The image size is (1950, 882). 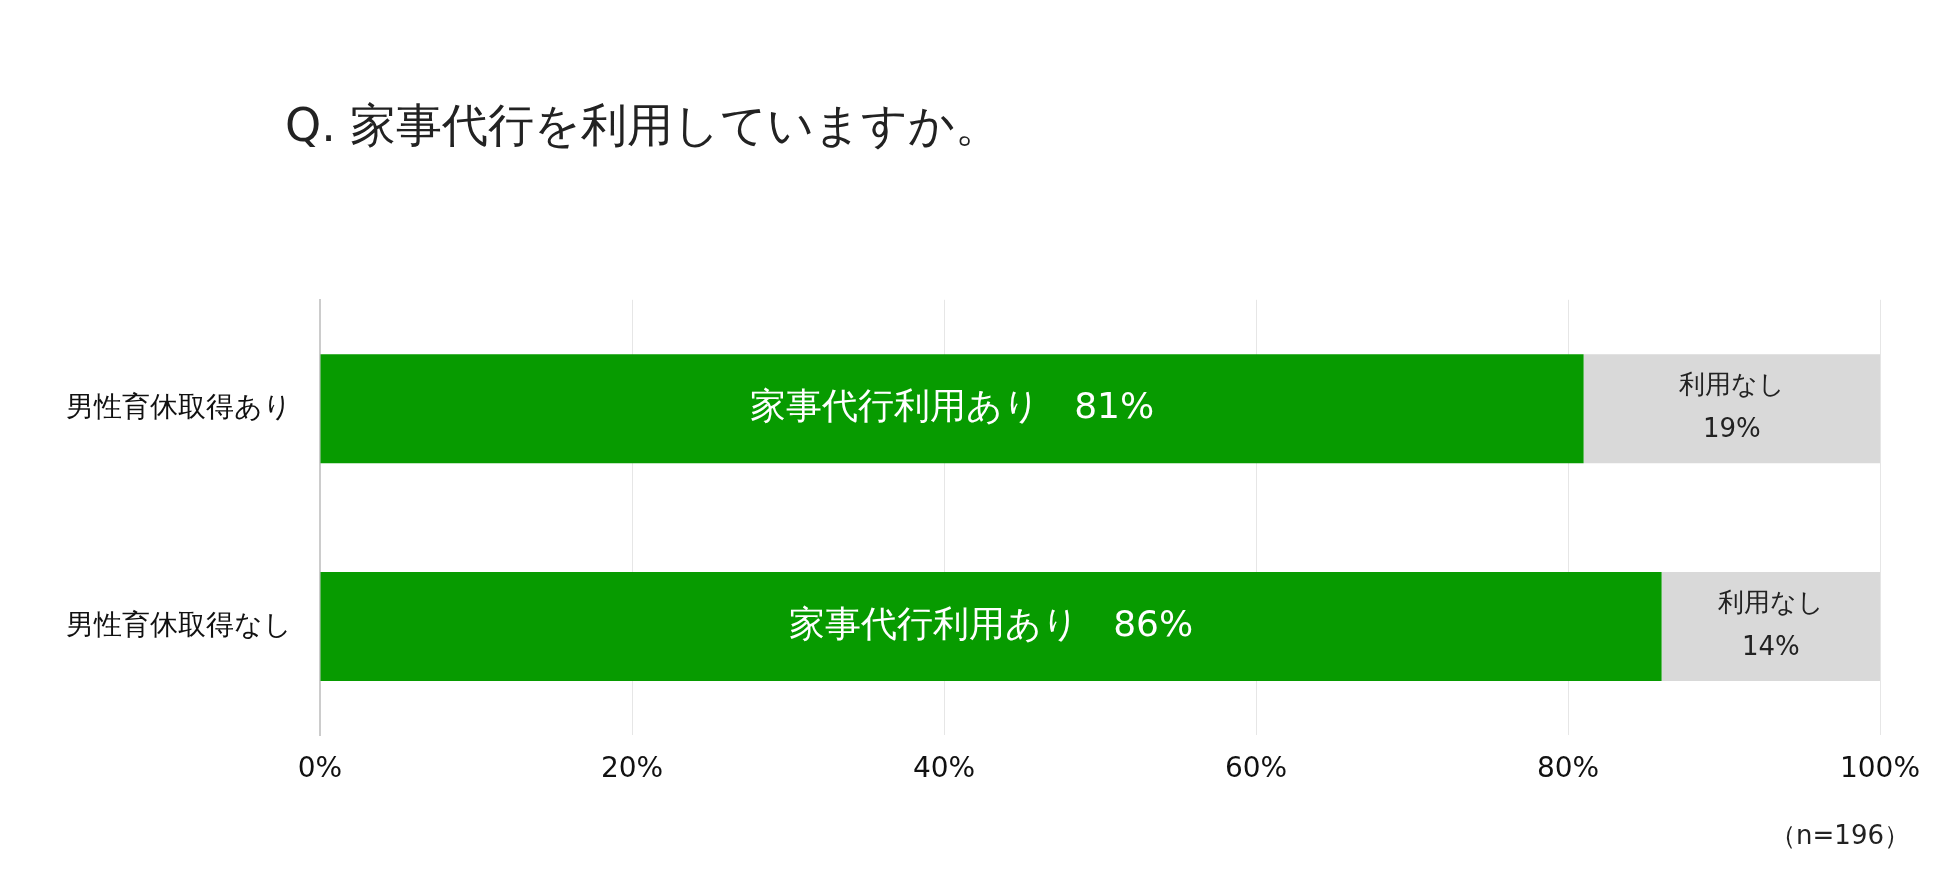 What do you see at coordinates (1880, 768) in the screenshot?
I see `x-tick-label: 100%` at bounding box center [1880, 768].